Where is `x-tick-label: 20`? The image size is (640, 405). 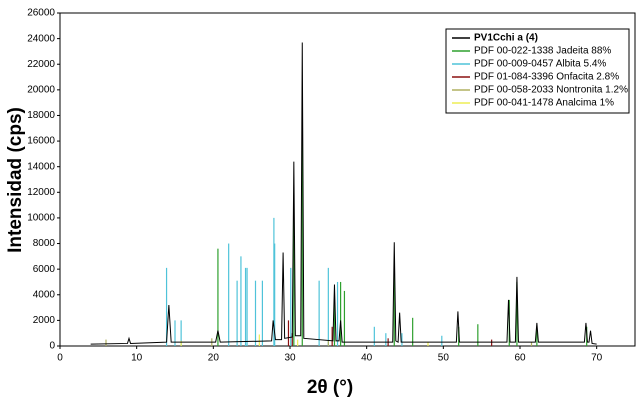
x-tick-label: 20 is located at coordinates (214, 358).